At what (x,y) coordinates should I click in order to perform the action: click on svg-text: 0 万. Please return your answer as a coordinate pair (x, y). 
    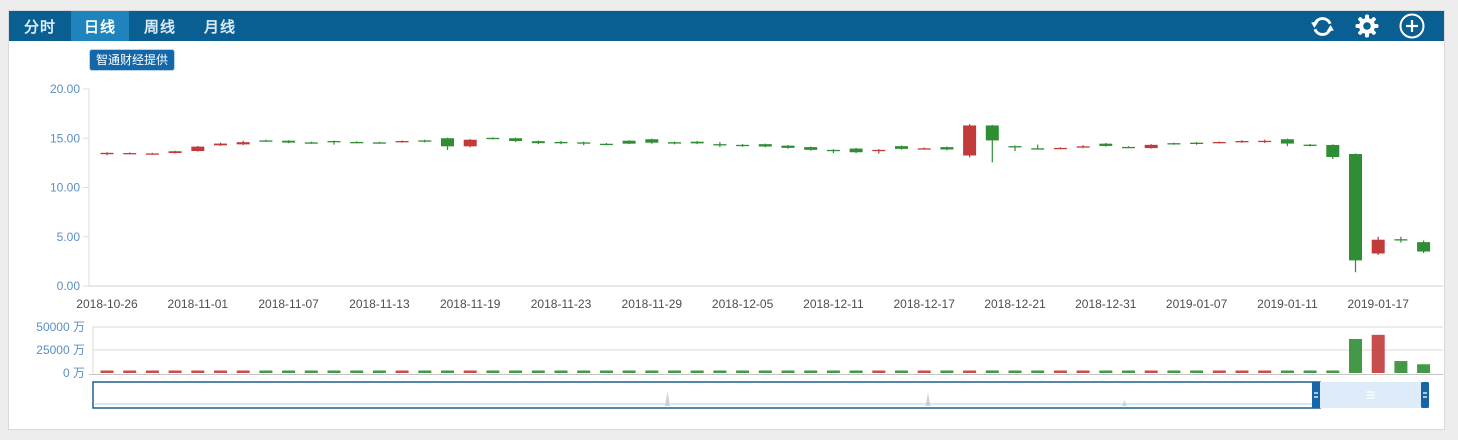
    Looking at the image, I should click on (74, 373).